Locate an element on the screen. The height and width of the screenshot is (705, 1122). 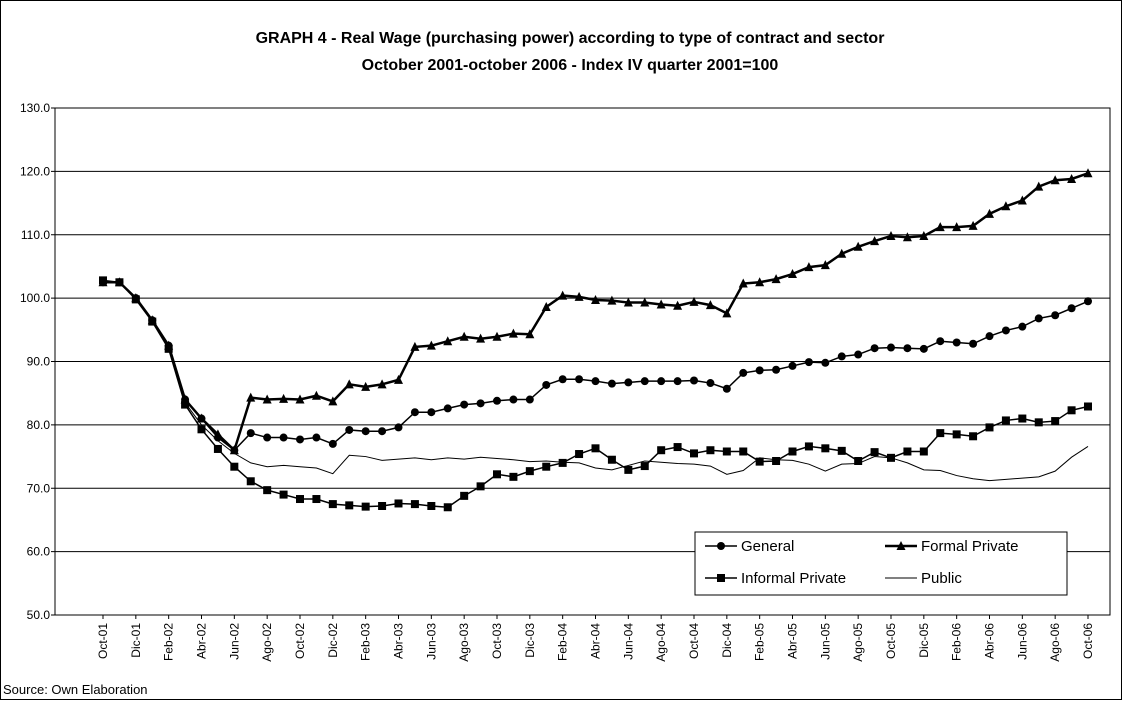
x-tick-label: Oct-03 is located at coordinates (497, 641).